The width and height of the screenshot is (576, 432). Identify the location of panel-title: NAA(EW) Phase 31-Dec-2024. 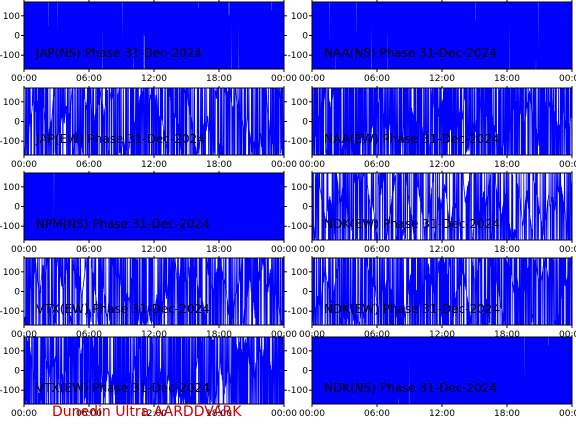
(412, 139).